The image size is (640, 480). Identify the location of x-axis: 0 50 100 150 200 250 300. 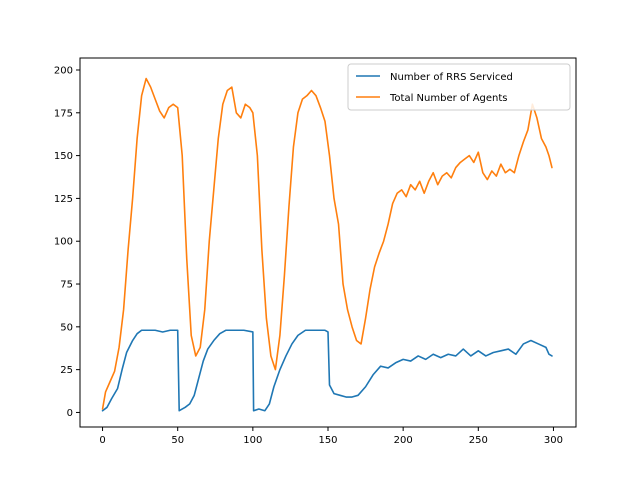
(331, 436).